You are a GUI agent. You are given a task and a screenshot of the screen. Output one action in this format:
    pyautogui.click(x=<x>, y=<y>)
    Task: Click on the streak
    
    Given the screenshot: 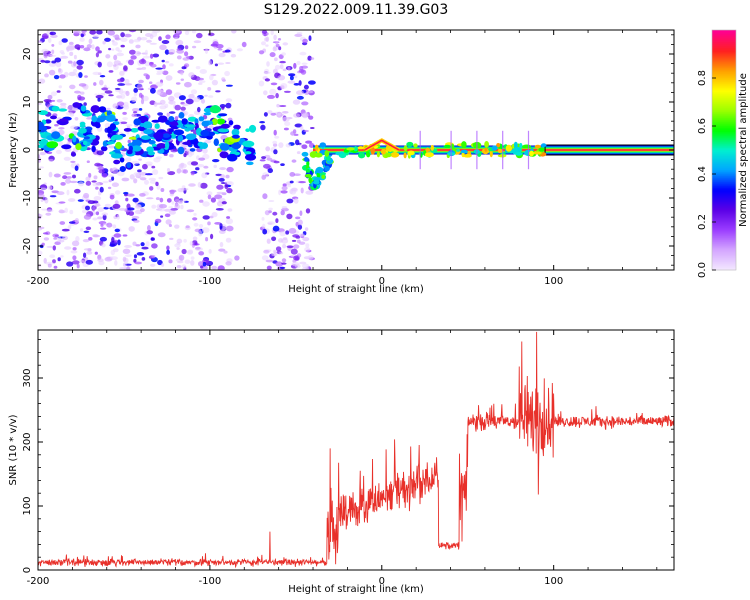 What is the action you would take?
    pyautogui.click(x=503, y=150)
    